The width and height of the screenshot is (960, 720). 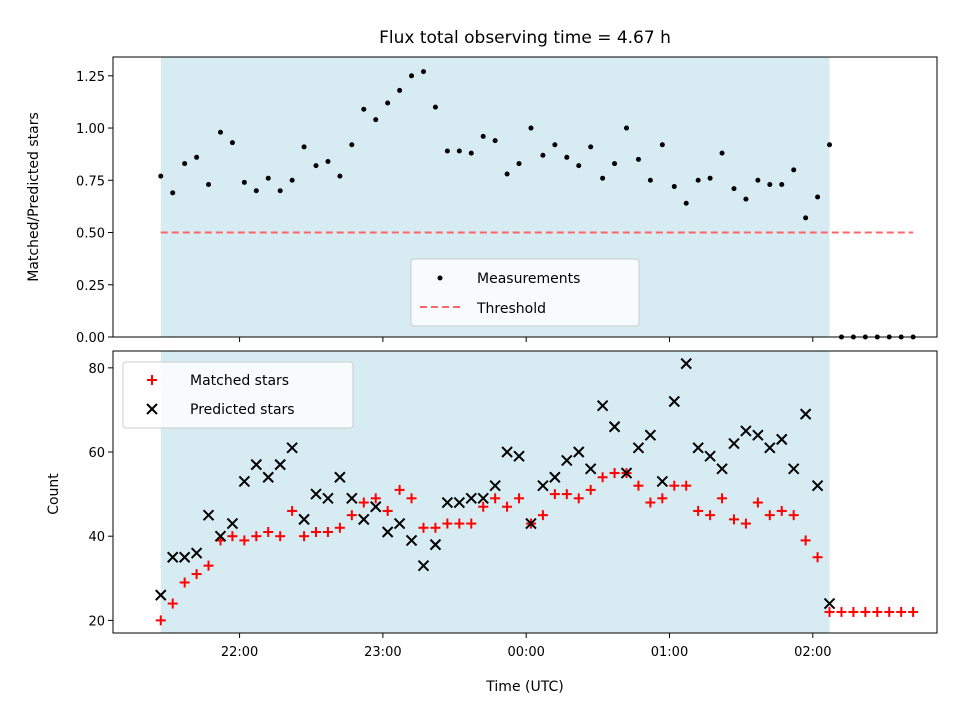 What do you see at coordinates (90, 338) in the screenshot?
I see `top-y-tick-label: 0.00` at bounding box center [90, 338].